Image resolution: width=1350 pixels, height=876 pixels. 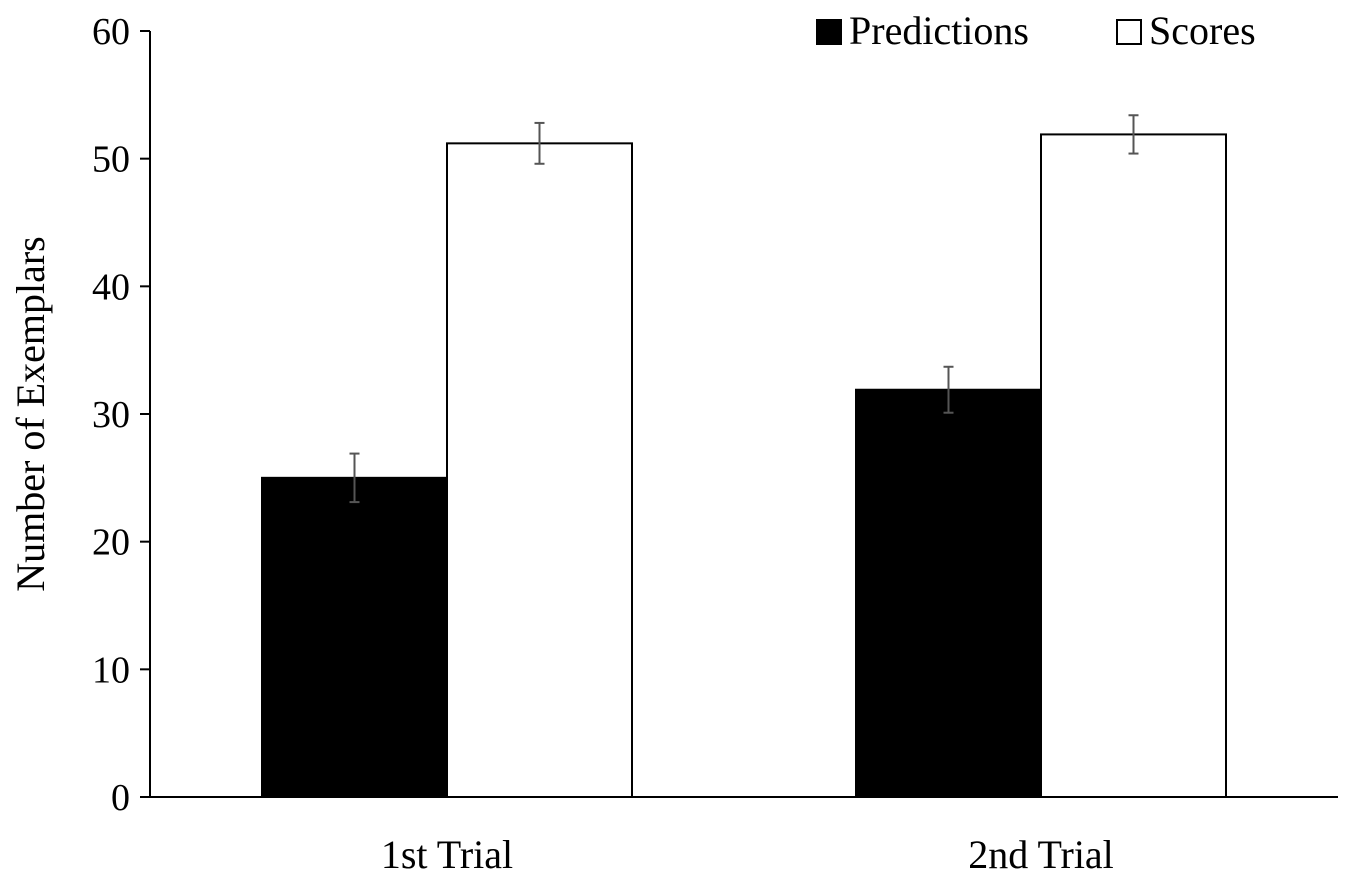 I want to click on y-tick-label: 20, so click(x=111, y=543).